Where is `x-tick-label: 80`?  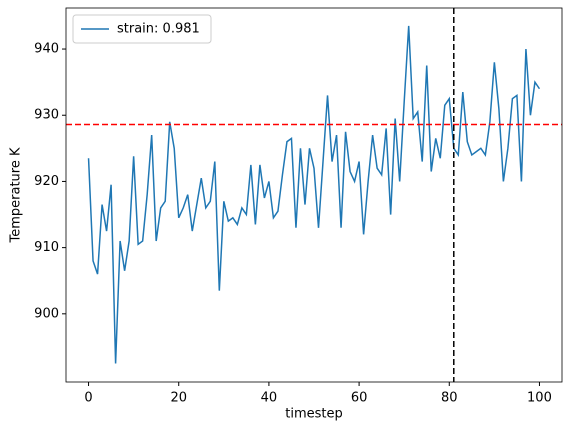
x-tick-label: 80 is located at coordinates (449, 398).